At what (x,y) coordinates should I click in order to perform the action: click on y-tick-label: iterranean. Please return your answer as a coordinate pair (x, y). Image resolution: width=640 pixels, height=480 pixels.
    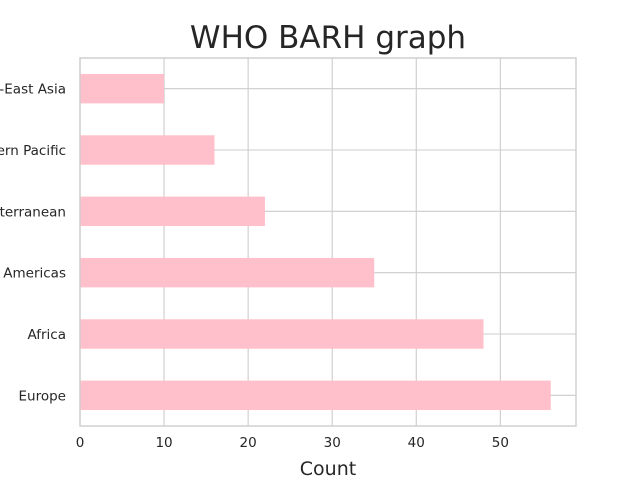
    Looking at the image, I should click on (33, 212).